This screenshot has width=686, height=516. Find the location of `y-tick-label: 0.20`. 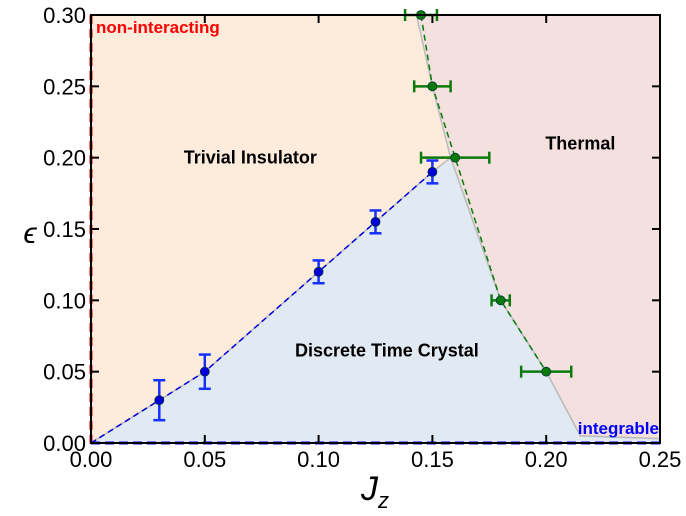

y-tick-label: 0.20 is located at coordinates (64, 158).